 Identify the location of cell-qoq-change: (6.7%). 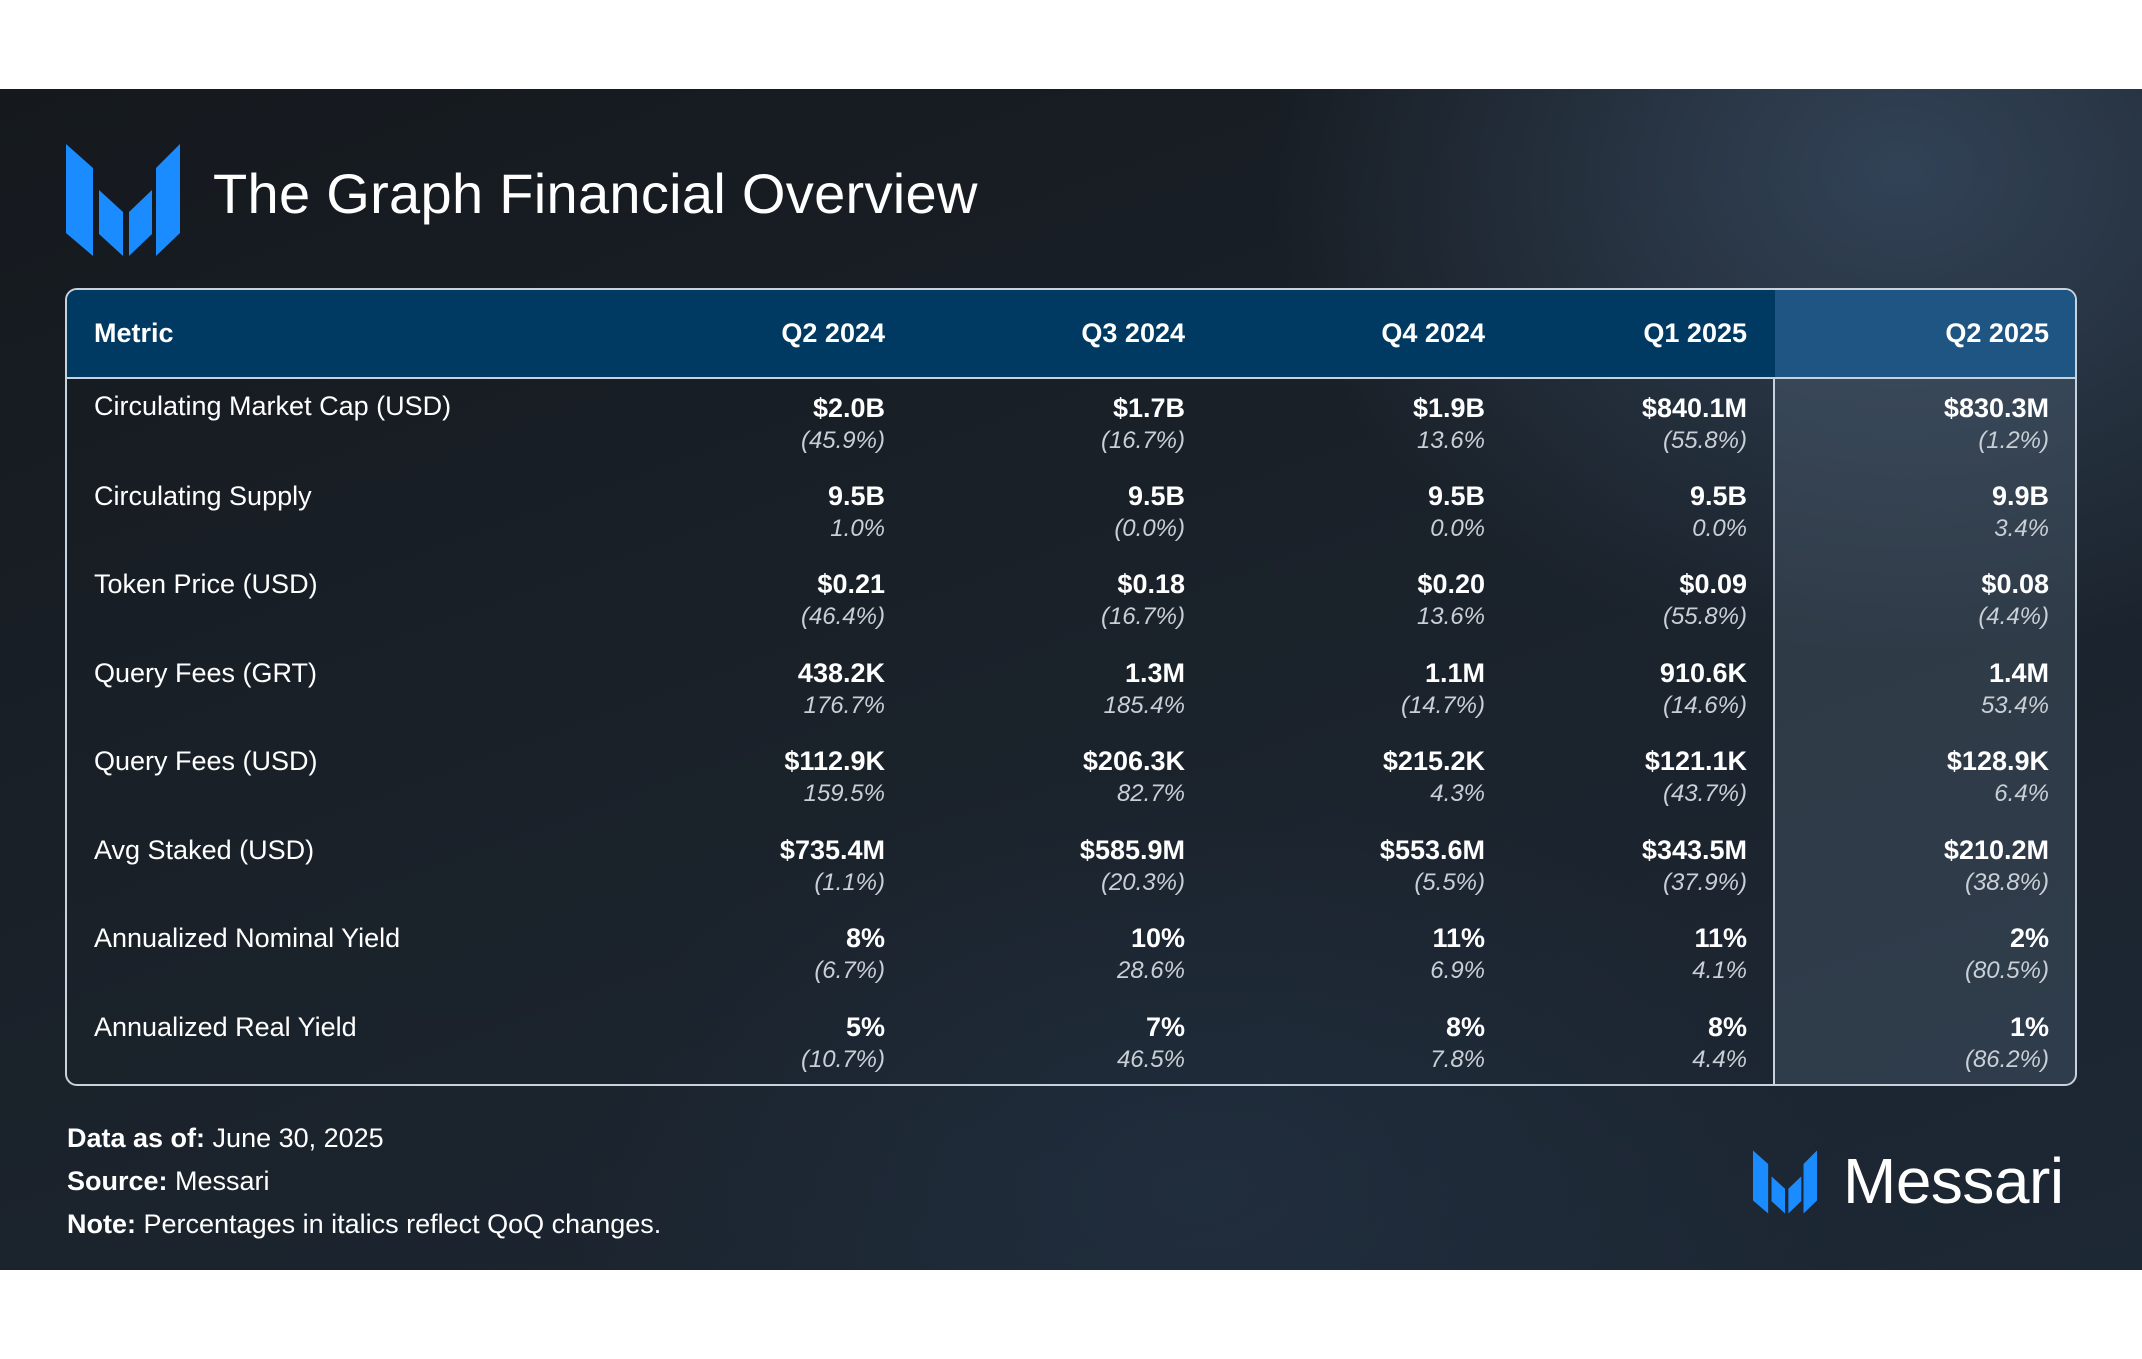
(849, 970).